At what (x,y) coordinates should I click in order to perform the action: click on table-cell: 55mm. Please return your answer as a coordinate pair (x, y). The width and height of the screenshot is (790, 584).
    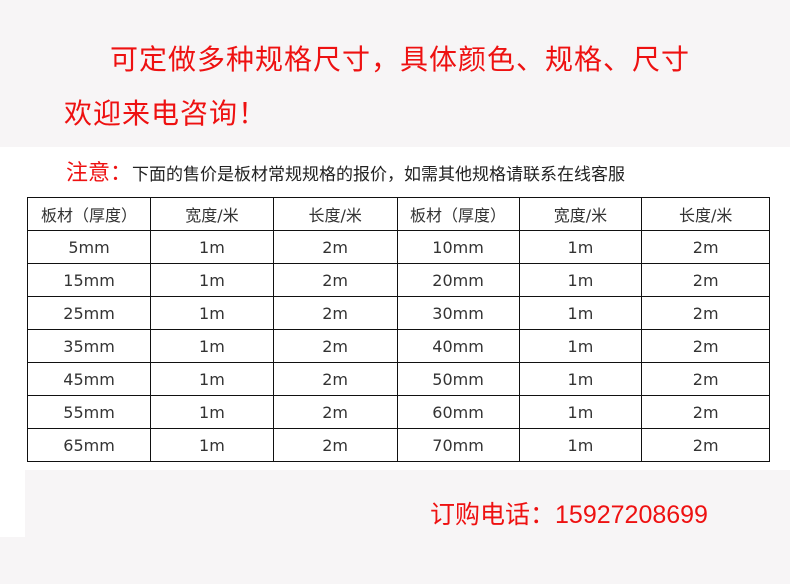
    Looking at the image, I should click on (89, 412).